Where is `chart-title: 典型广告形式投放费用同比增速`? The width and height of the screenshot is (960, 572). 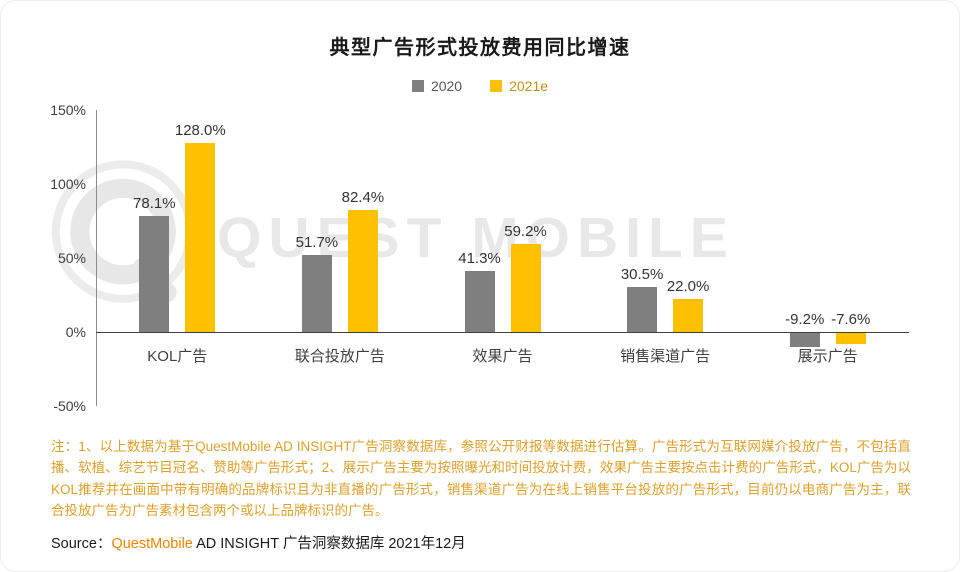 chart-title: 典型广告形式投放费用同比增速 is located at coordinates (480, 48).